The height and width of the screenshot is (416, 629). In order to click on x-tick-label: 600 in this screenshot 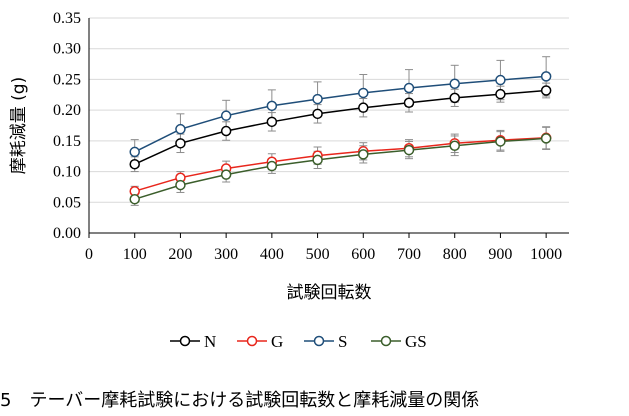, I will do `click(363, 254)`.